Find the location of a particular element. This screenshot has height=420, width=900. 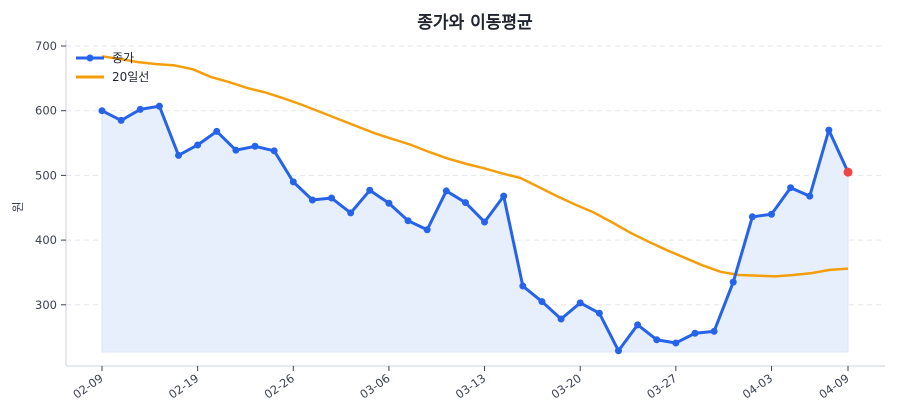

x-tick-label: 03-27 is located at coordinates (661, 386).